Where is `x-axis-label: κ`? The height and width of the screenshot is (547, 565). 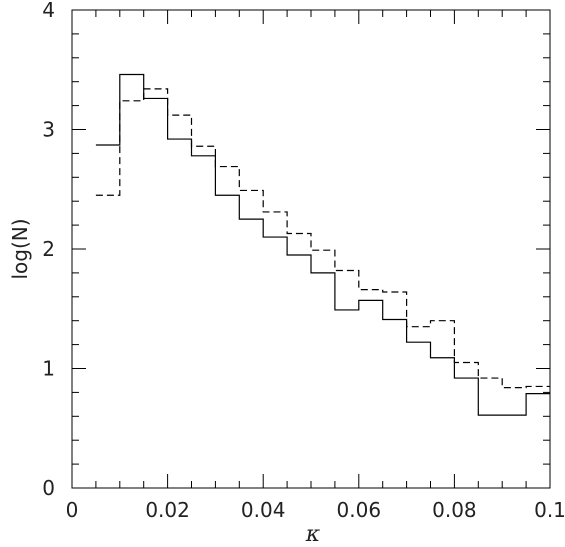 x-axis-label: κ is located at coordinates (313, 534).